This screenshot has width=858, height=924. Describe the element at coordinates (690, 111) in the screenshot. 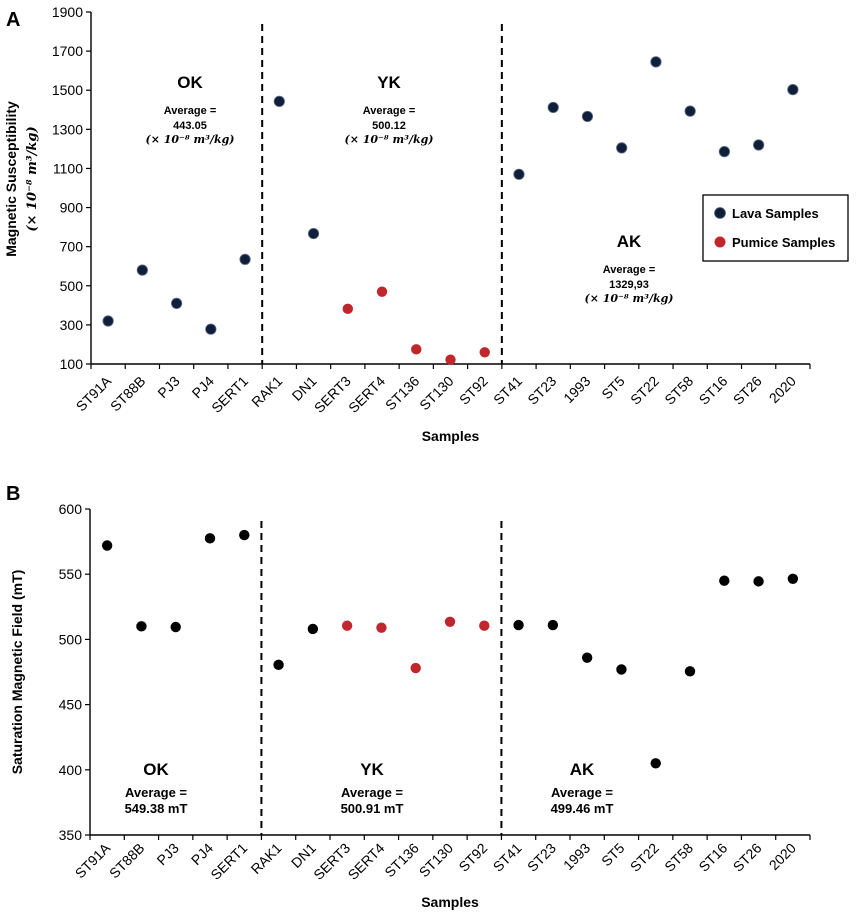

I see `panel-a-point-st58` at that location.